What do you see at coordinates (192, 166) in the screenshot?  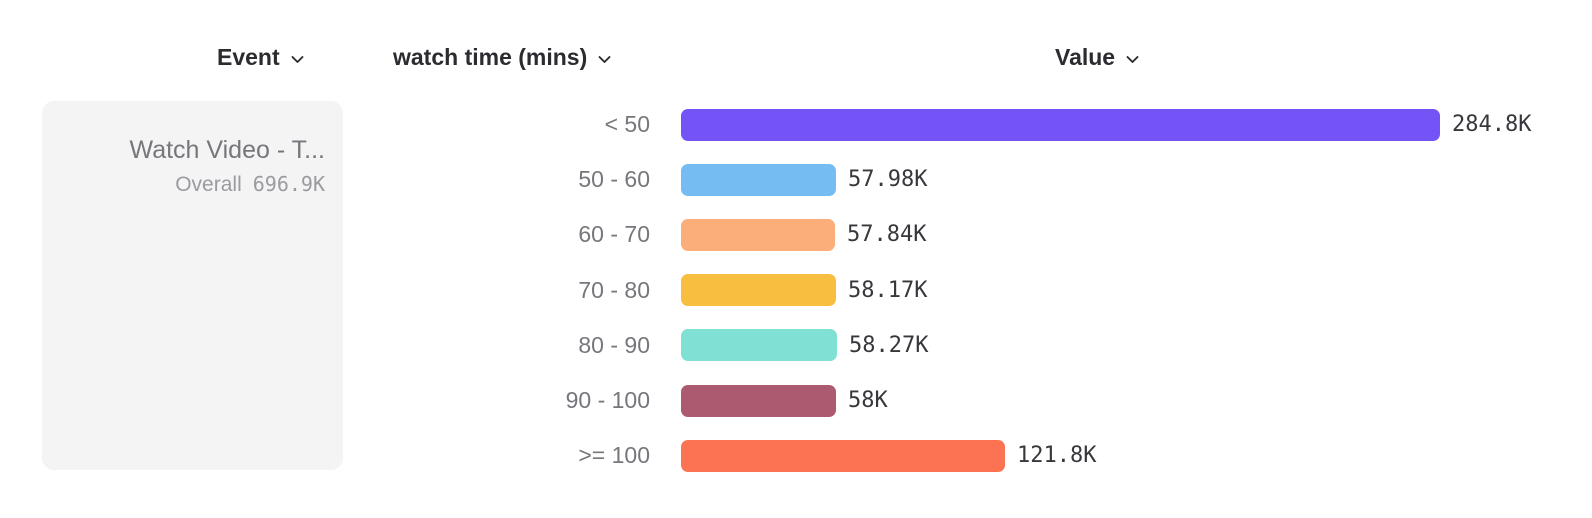 I see `event-card-content: Watch Video - T... Overall 696.9K` at bounding box center [192, 166].